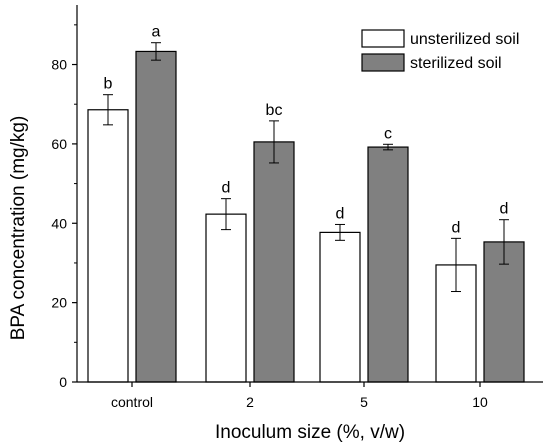  What do you see at coordinates (364, 402) in the screenshot?
I see `x-tick-label: 5` at bounding box center [364, 402].